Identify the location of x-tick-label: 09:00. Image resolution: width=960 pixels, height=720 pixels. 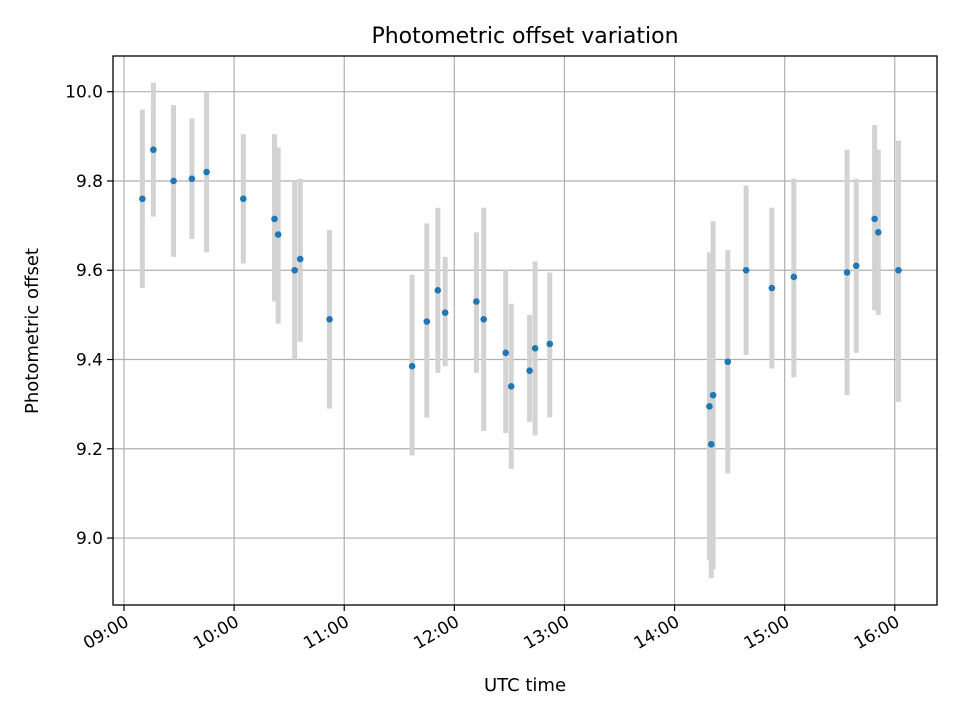
(106, 633).